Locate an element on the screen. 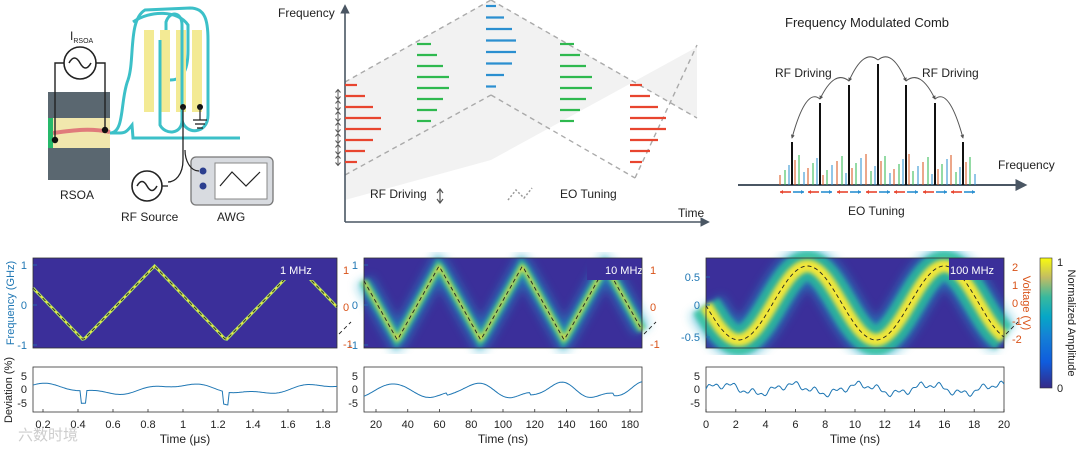 The width and height of the screenshot is (1080, 455). x-tick-label: 1.8 is located at coordinates (322, 425).